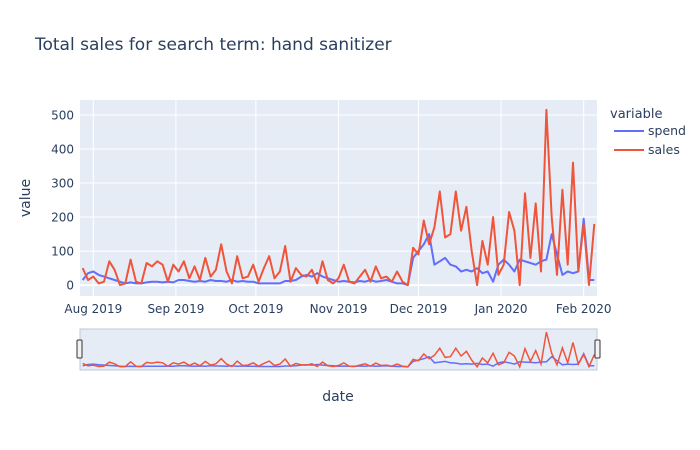 This screenshot has width=700, height=450. I want to click on rangeslider-line-sales, so click(338, 350).